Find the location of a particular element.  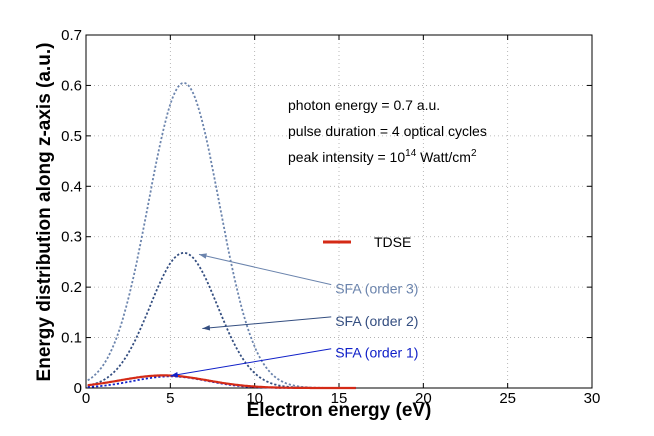

peak-intensity-prefix: peak intensity = 10 is located at coordinates (346, 157).